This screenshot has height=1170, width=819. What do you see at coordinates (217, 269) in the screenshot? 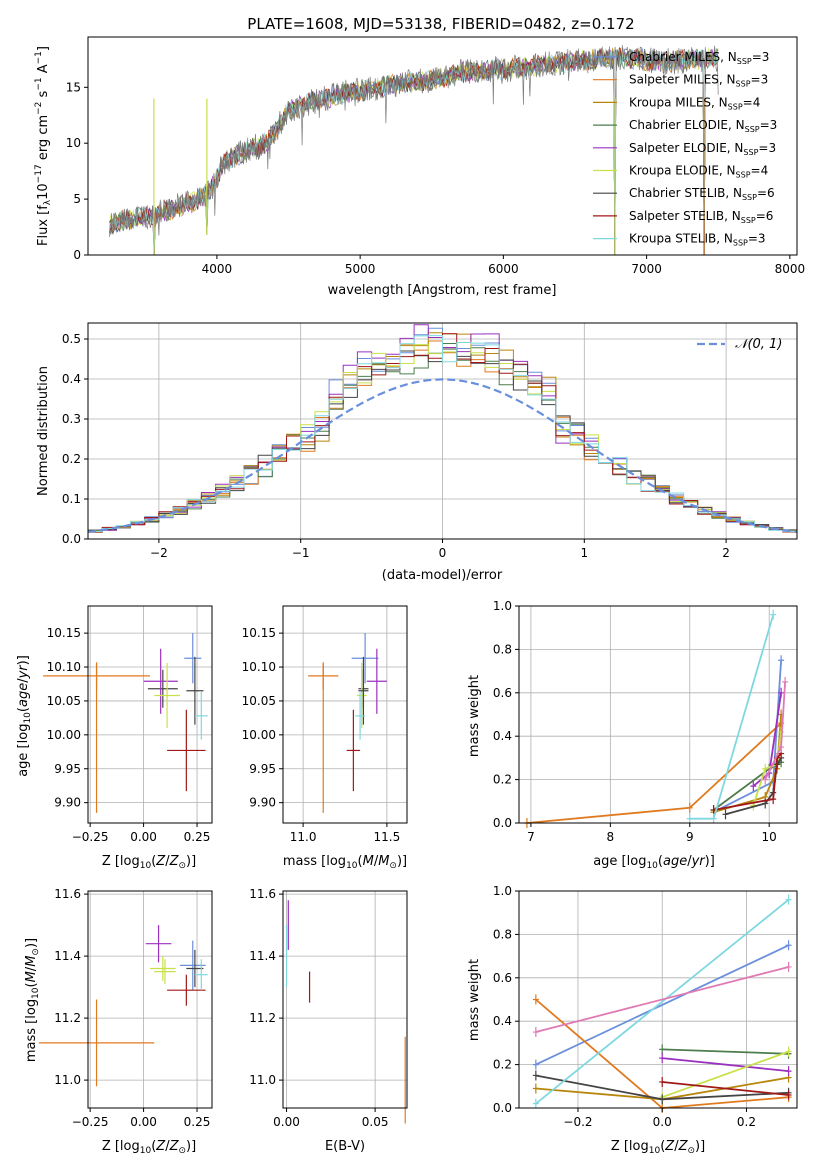
I see `x-tick-label: 4000` at bounding box center [217, 269].